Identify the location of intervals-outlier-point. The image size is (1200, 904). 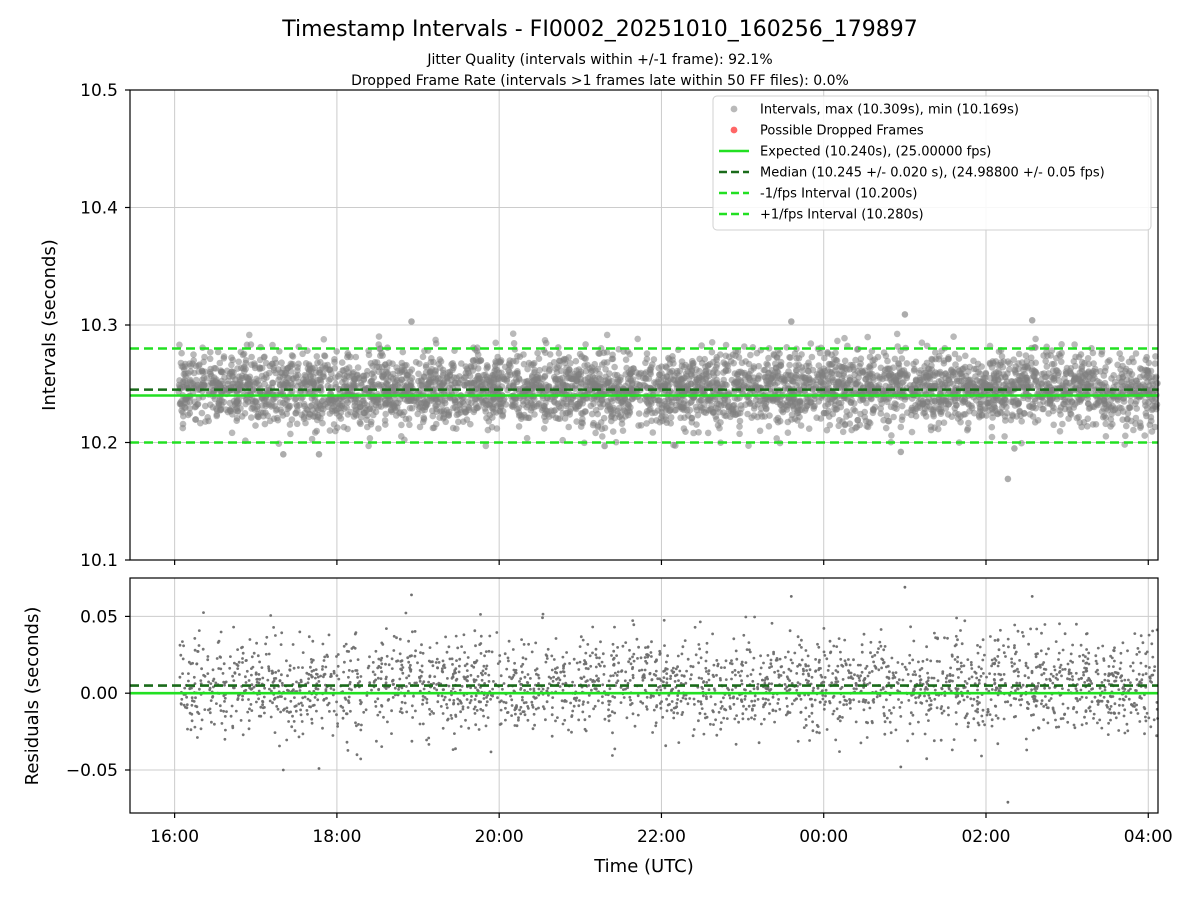
(791, 321).